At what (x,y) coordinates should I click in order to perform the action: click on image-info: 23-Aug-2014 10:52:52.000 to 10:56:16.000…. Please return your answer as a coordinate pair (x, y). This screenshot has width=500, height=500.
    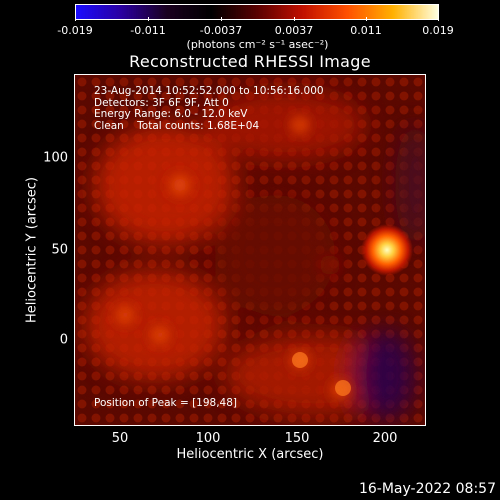
    Looking at the image, I should click on (209, 108).